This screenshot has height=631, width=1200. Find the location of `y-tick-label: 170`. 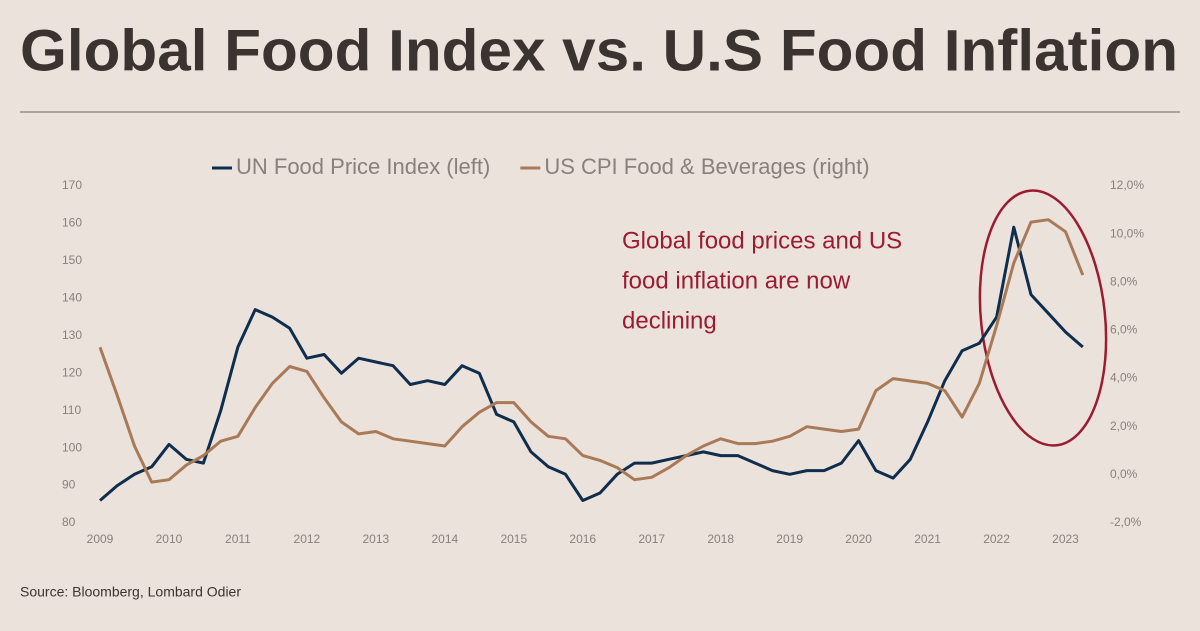

y-tick-label: 170 is located at coordinates (72, 185).